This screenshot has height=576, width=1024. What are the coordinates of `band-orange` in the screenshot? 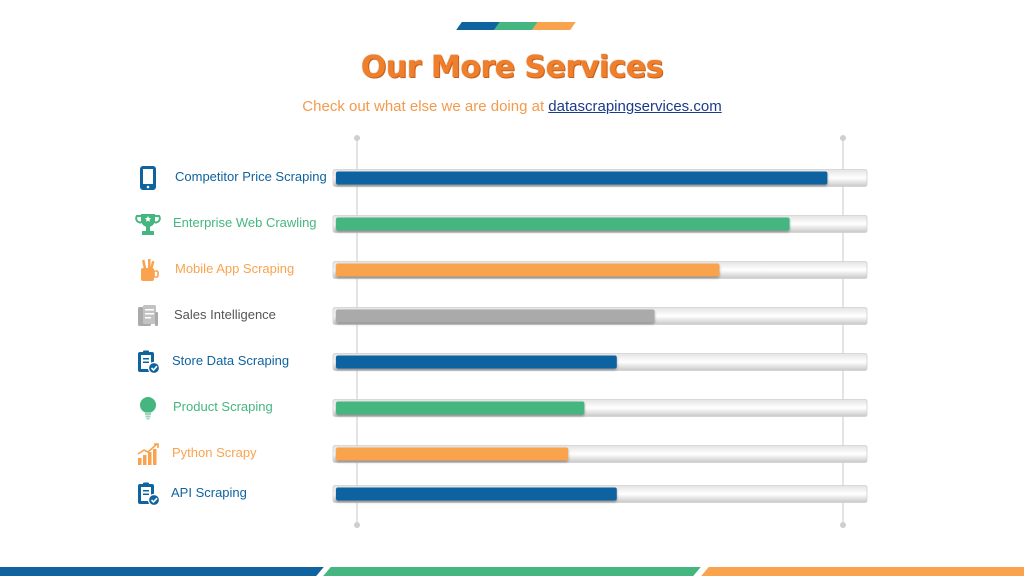 It's located at (862, 571).